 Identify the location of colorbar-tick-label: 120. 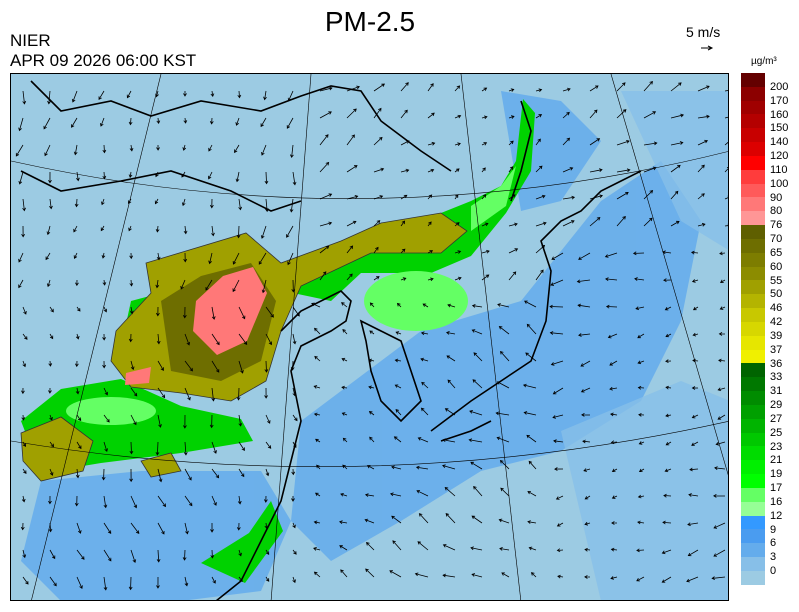
(779, 156).